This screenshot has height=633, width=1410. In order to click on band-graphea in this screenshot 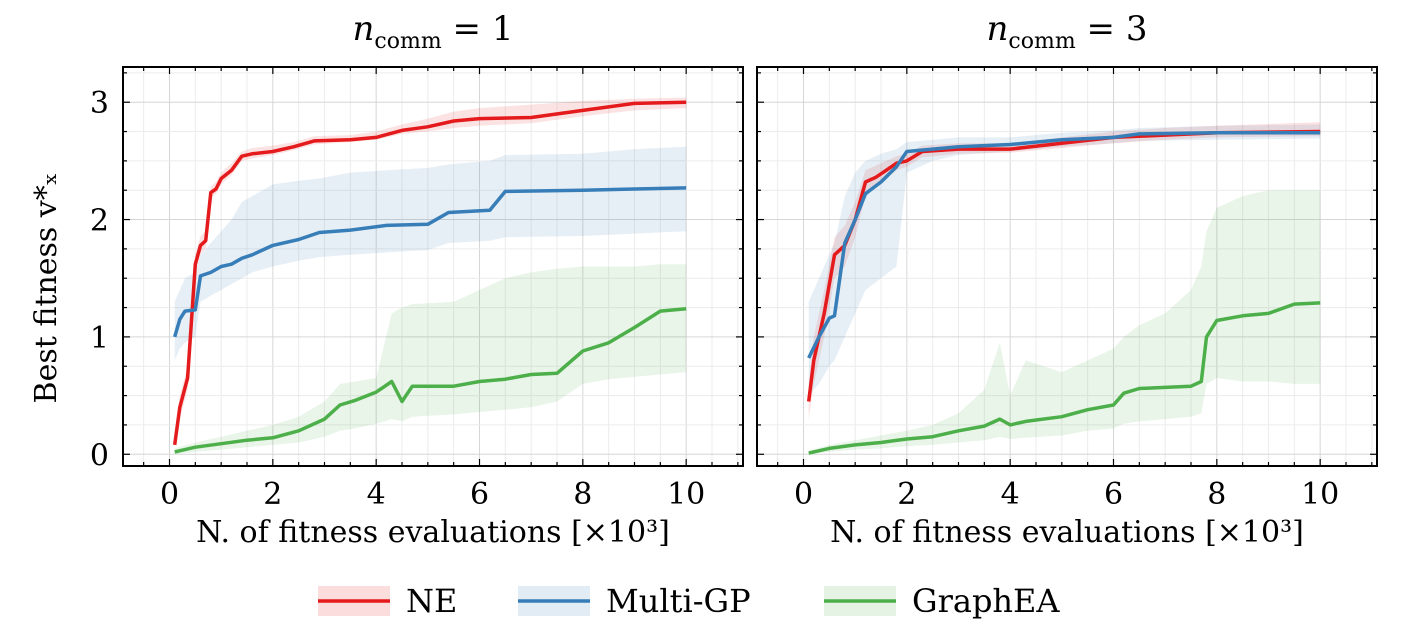, I will do `click(430, 359)`.